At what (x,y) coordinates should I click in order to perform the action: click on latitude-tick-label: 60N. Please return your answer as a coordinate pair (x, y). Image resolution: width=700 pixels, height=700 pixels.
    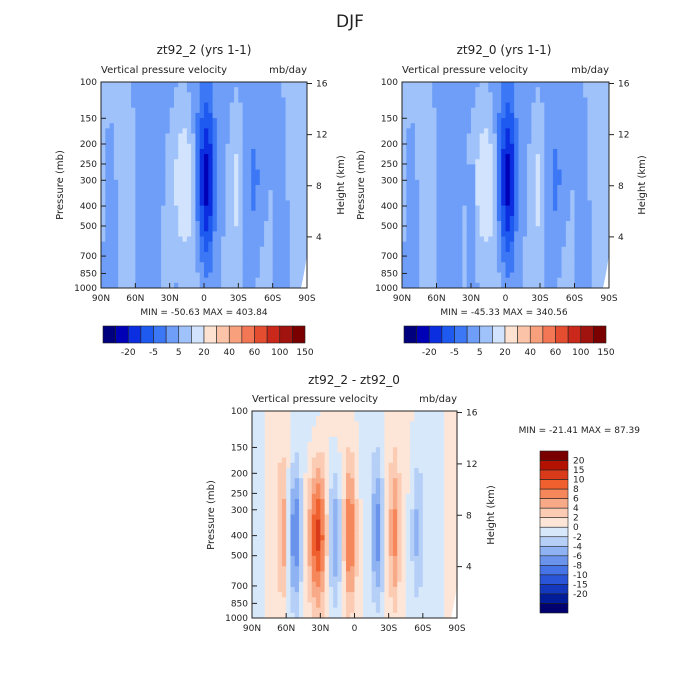
    Looking at the image, I should click on (135, 299).